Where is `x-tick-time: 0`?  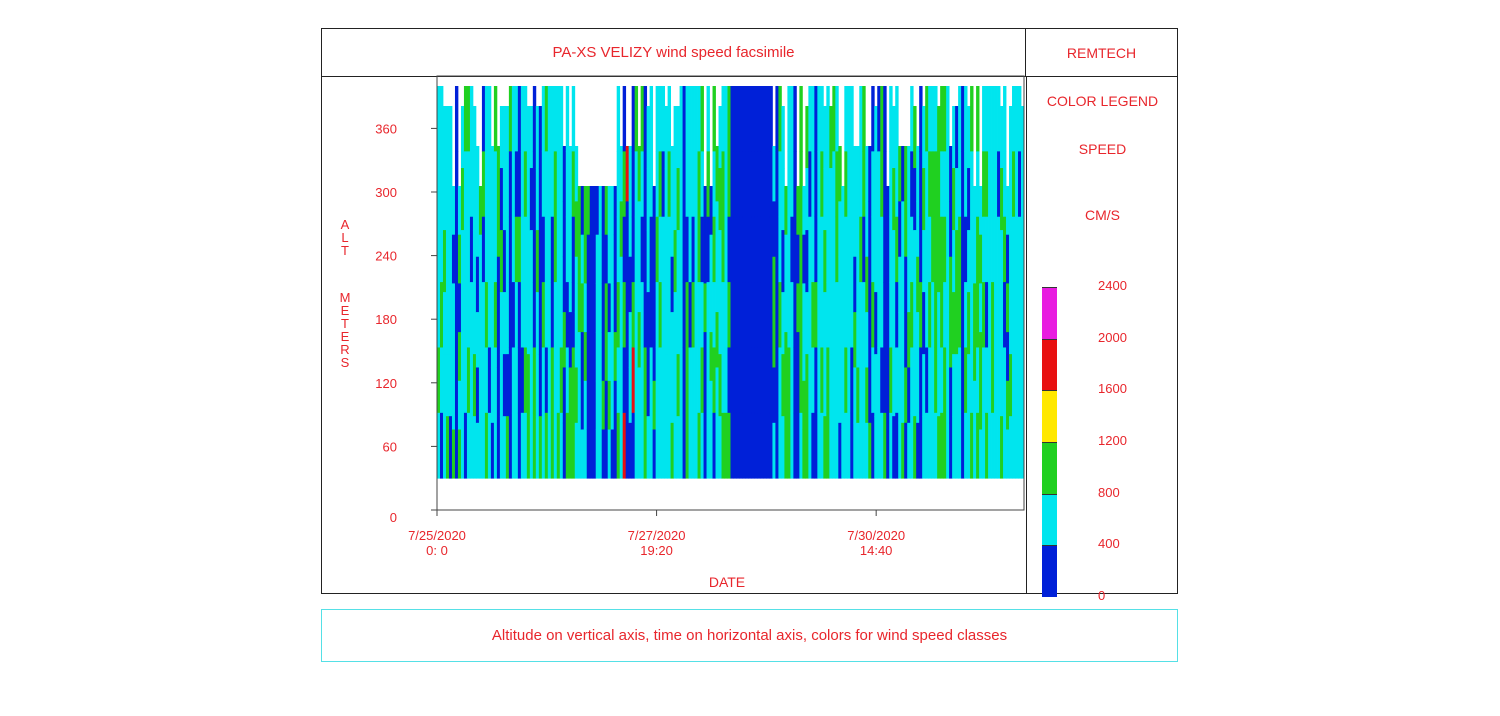 x-tick-time: 0 is located at coordinates (437, 550).